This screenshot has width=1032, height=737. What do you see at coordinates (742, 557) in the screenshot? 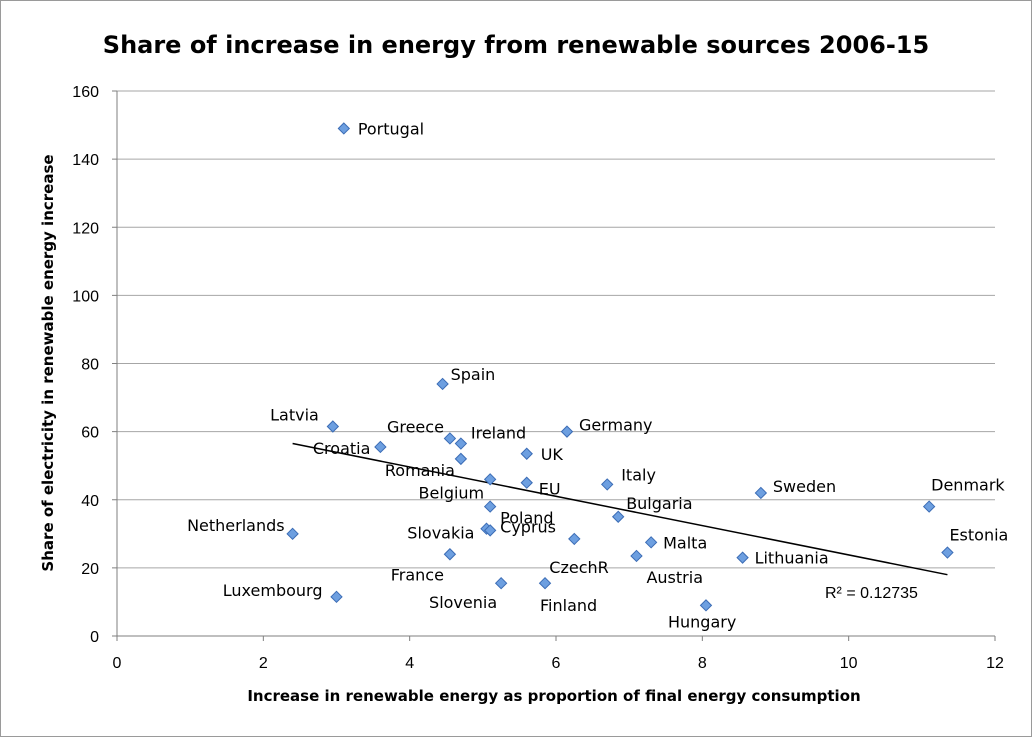
I see `data-point-lithuania` at bounding box center [742, 557].